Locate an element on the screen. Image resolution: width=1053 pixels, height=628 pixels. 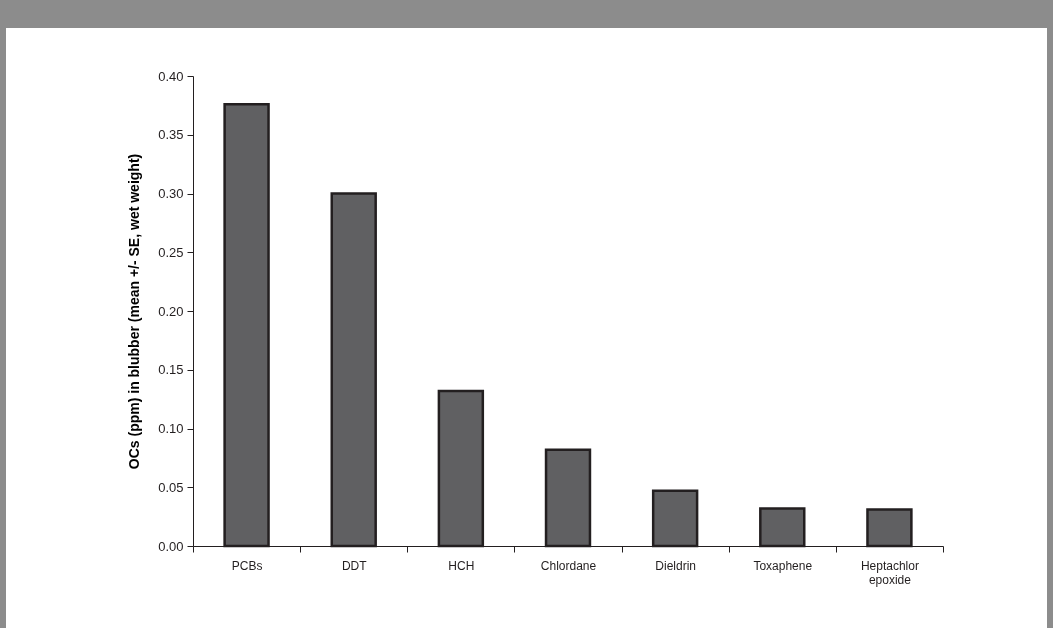
x-tick-label: HCH is located at coordinates (461, 565).